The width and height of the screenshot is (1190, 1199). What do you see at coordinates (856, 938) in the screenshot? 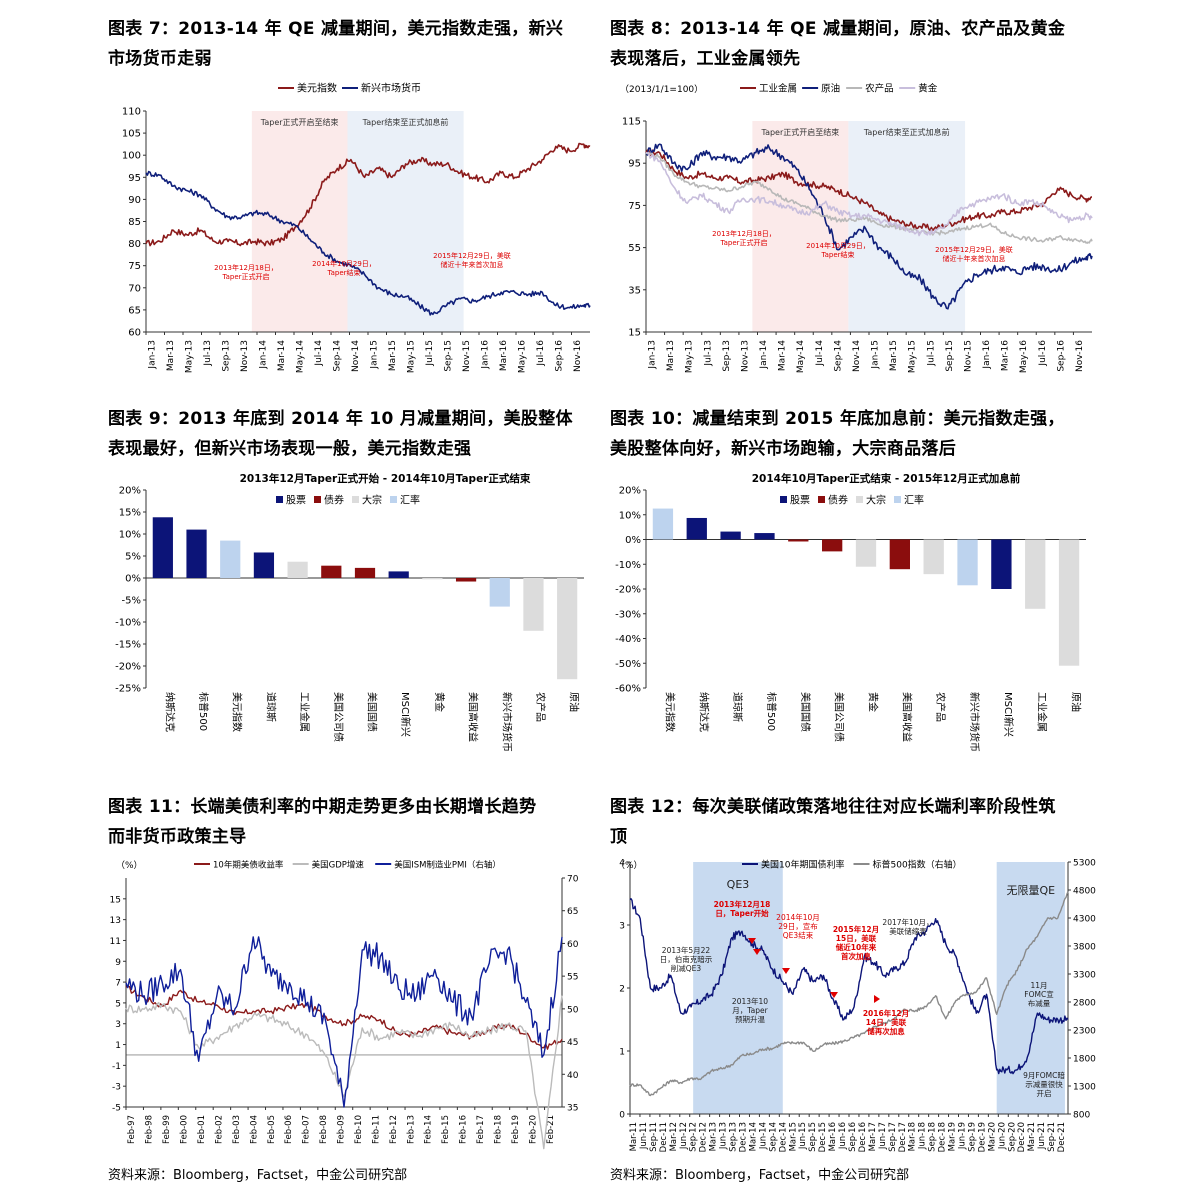
I see `fig12-annotation-5: 15日，美联` at bounding box center [856, 938].